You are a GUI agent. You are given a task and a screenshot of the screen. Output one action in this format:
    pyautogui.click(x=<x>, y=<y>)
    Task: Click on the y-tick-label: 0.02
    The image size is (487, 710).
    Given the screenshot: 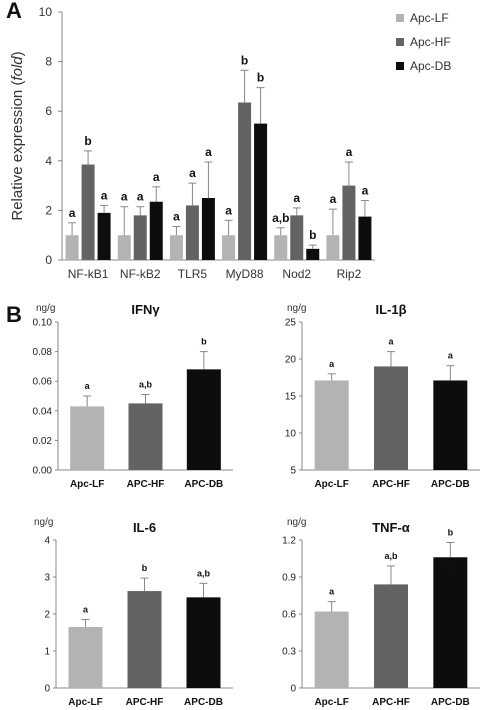 What is the action you would take?
    pyautogui.click(x=43, y=441)
    